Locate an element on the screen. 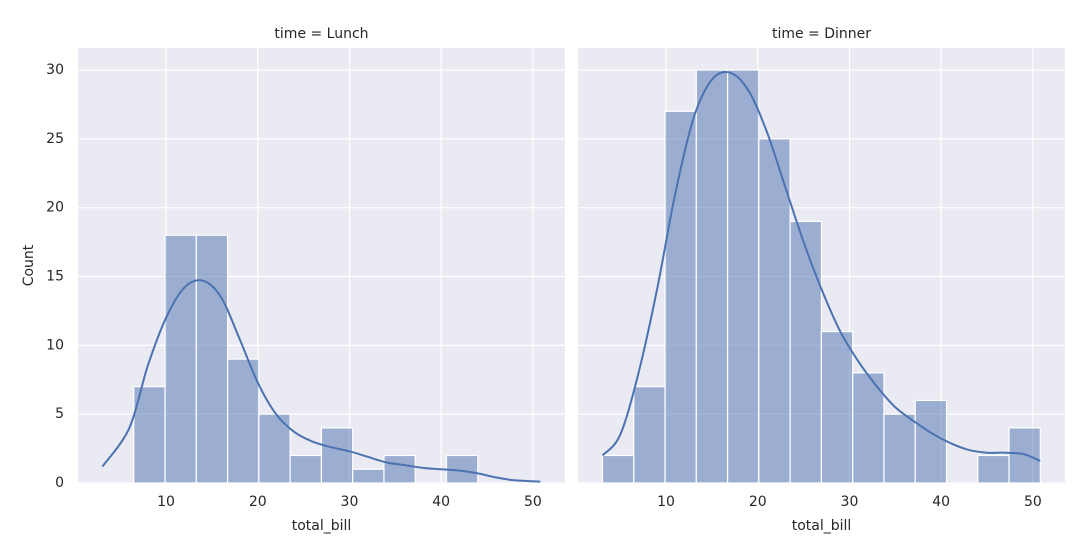  panel-title: time = Lunch is located at coordinates (321, 34).